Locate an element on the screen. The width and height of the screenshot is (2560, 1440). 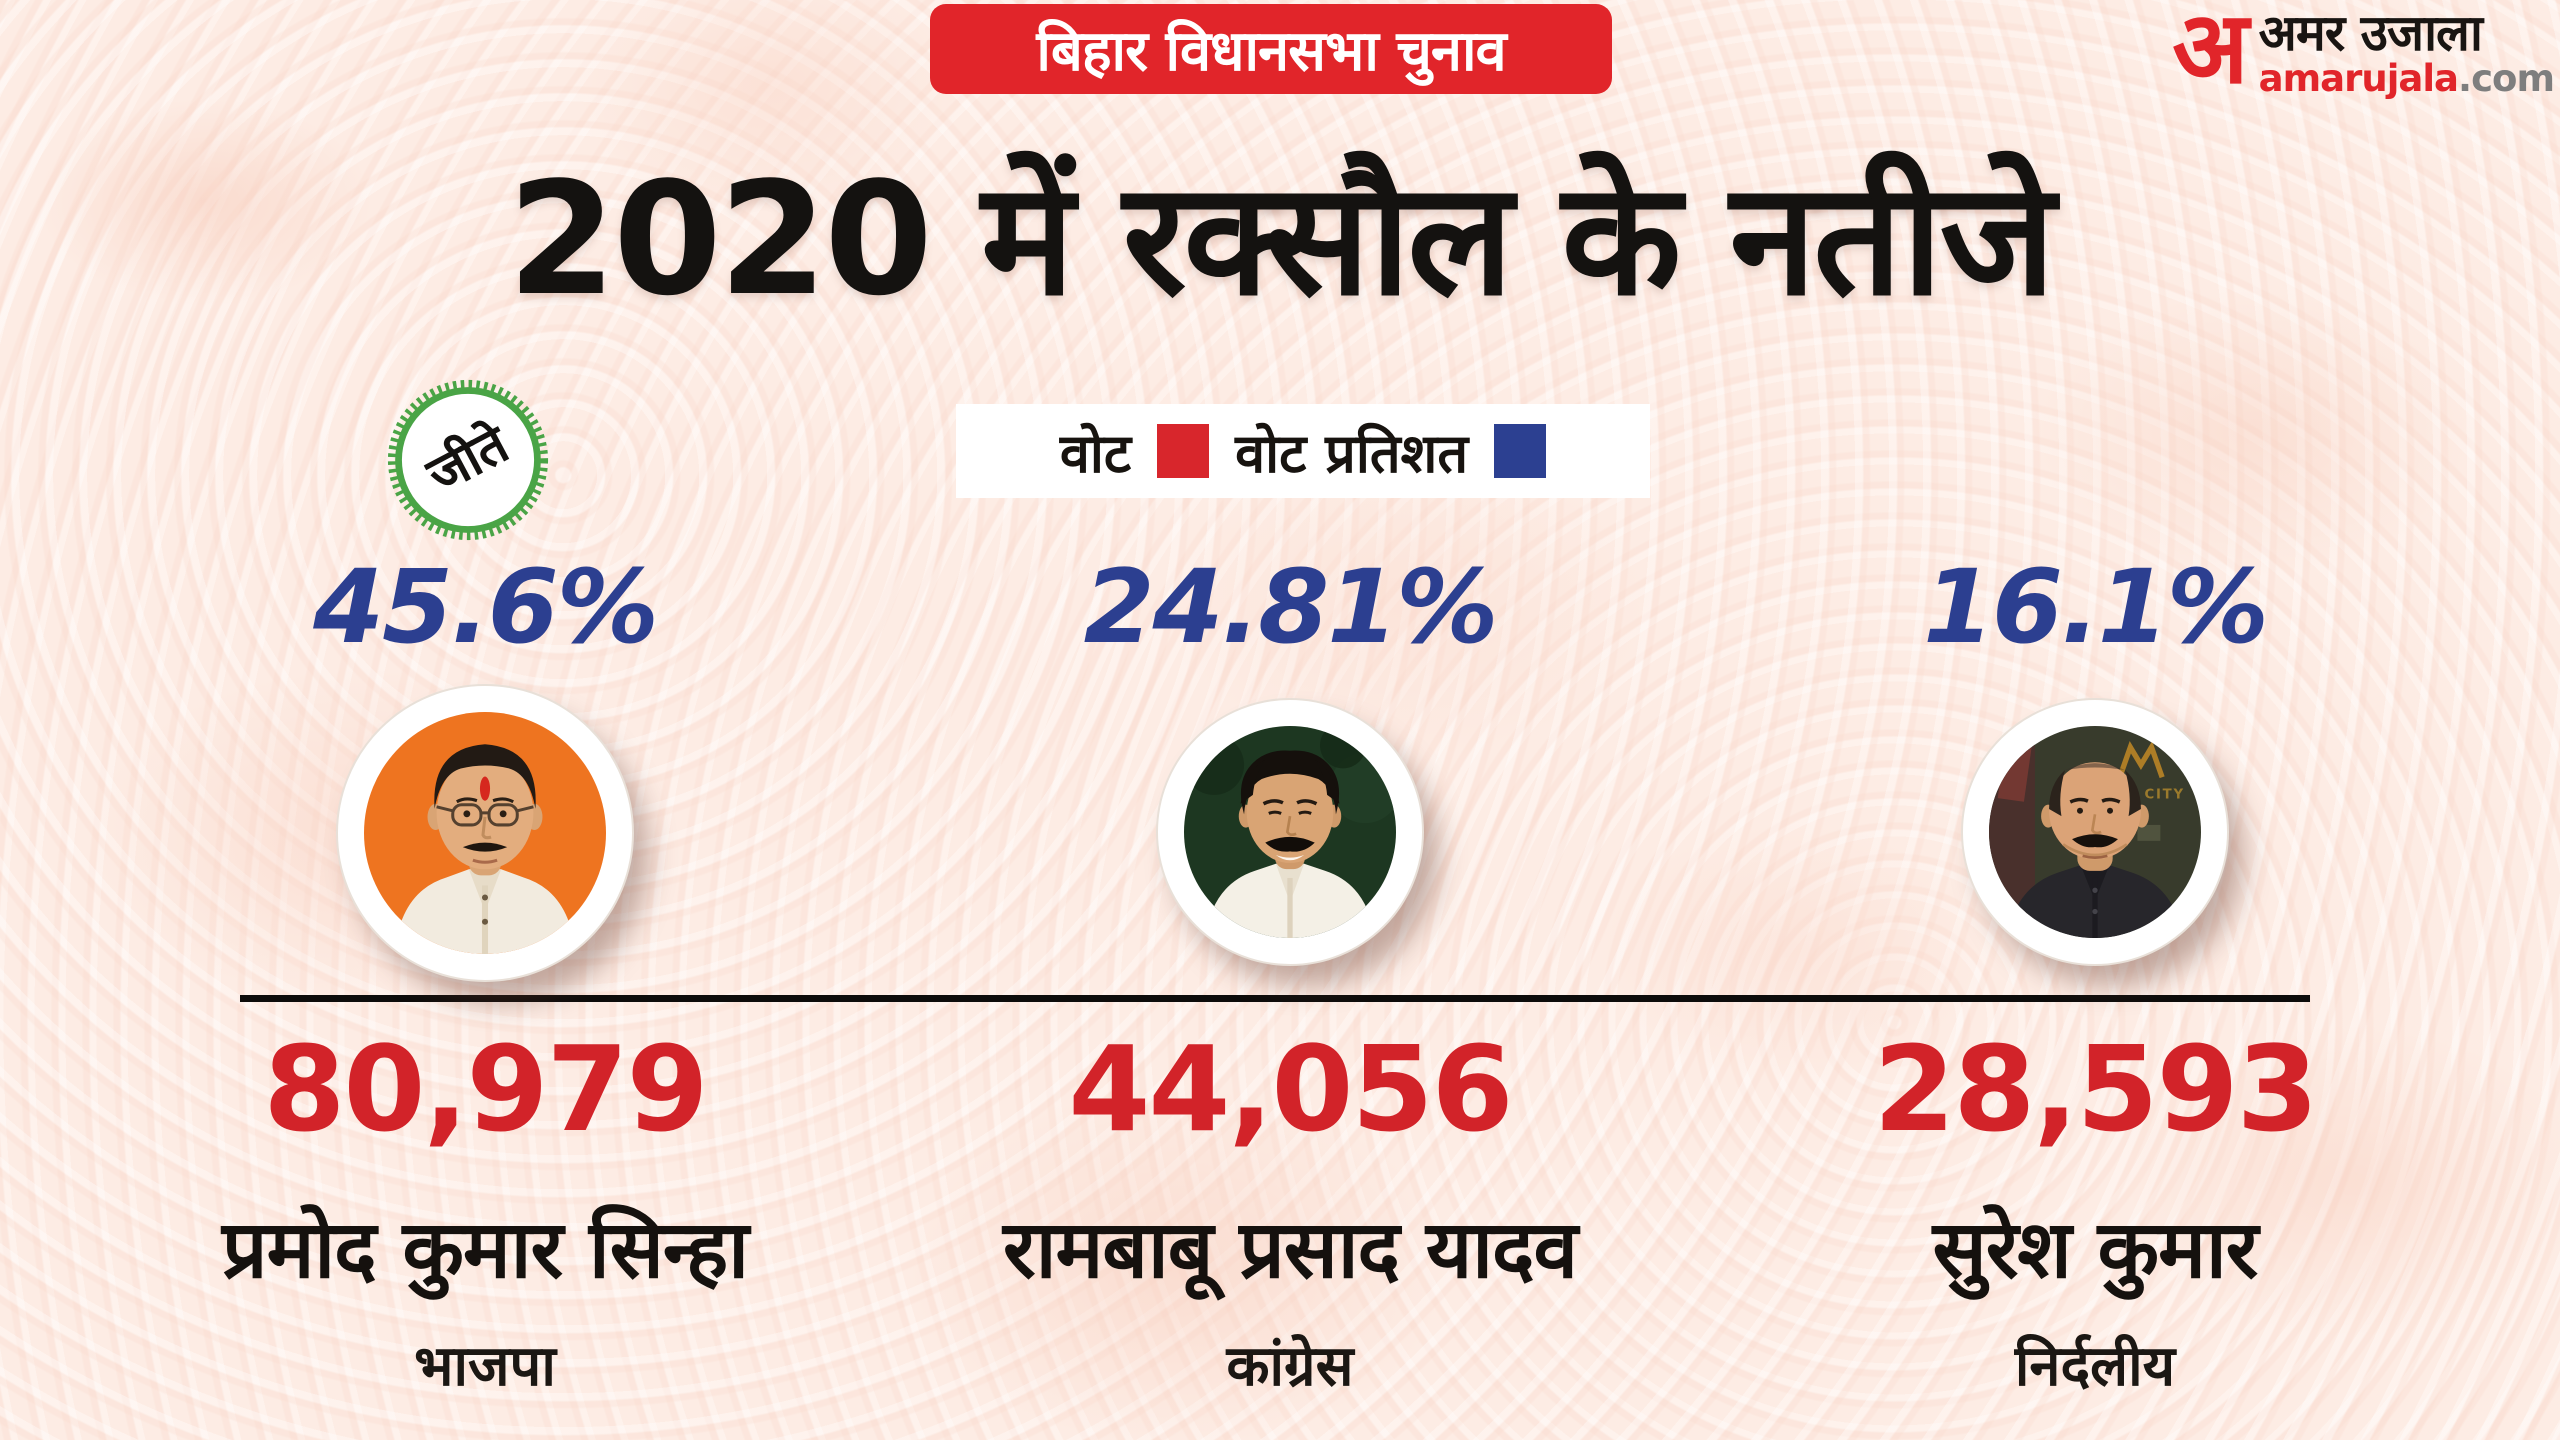
vote-count: 44,056 is located at coordinates (1290, 1089).